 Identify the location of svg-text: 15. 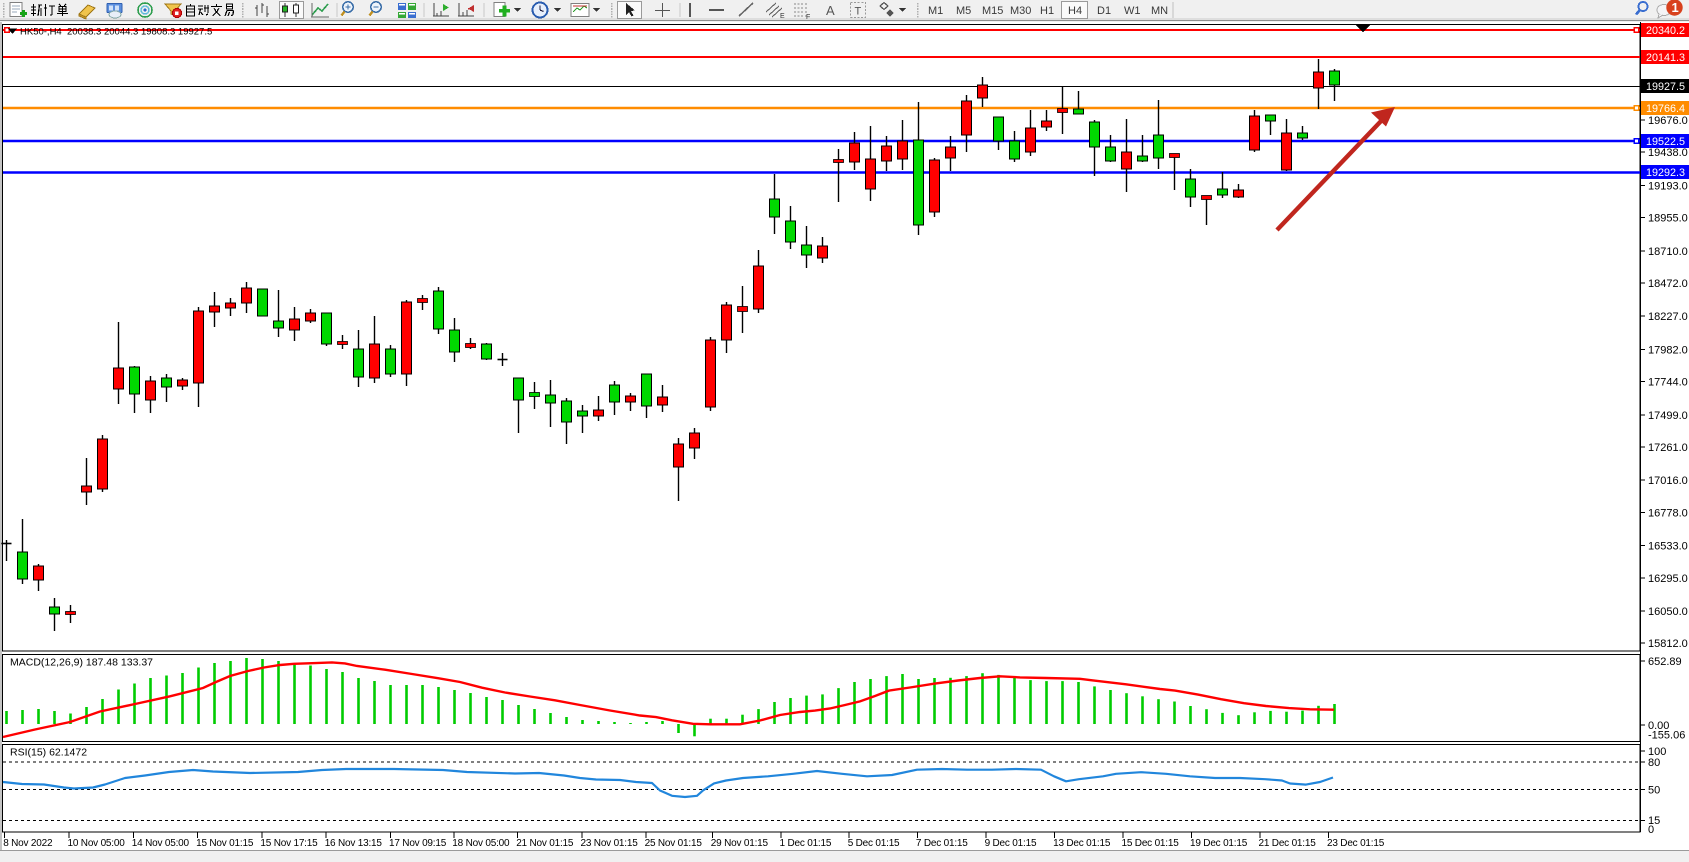
(1654, 821).